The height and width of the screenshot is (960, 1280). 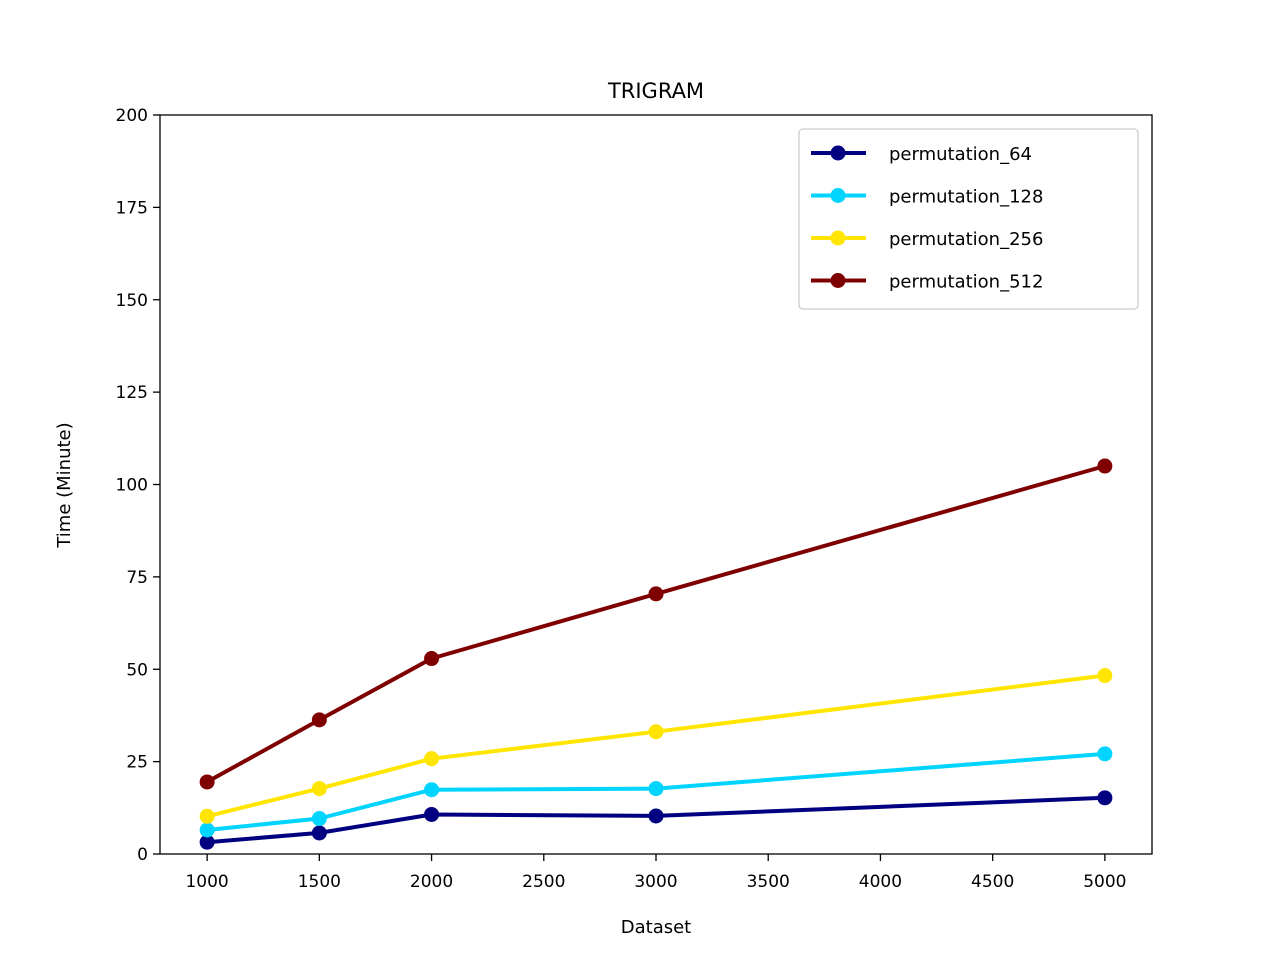 What do you see at coordinates (64, 485) in the screenshot?
I see `y-axis-label: Time (Minute)` at bounding box center [64, 485].